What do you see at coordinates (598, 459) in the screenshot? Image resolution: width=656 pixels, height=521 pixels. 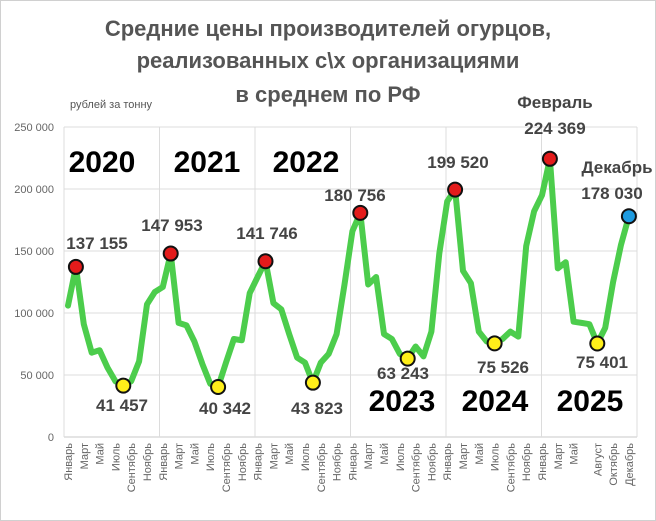 I see `x-tick-label: Август` at bounding box center [598, 459].